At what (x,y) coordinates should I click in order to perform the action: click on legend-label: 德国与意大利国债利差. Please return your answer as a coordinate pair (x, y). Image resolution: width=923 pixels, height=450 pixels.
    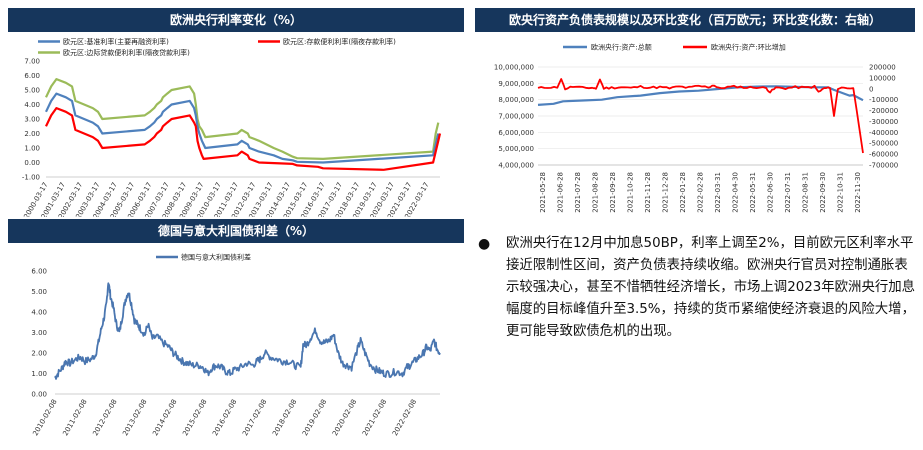
    Looking at the image, I should click on (216, 257).